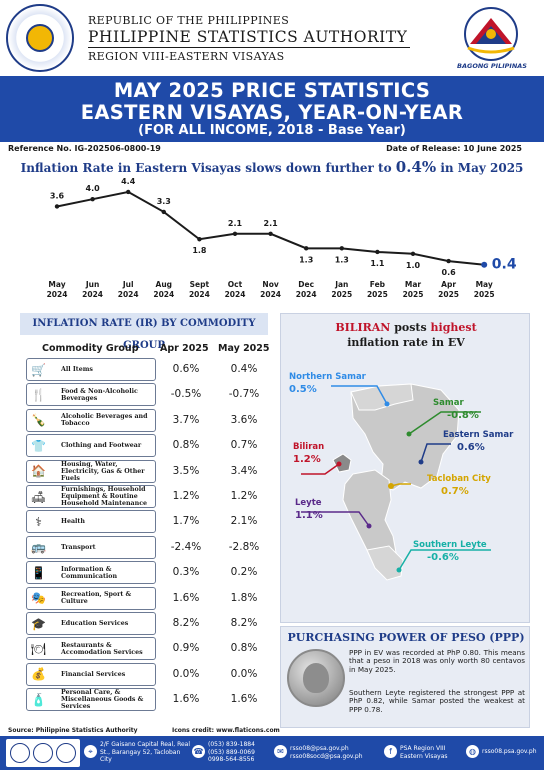 The image size is (544, 770). Describe the element at coordinates (38, 598) in the screenshot. I see `theater-icon: 🎭` at that location.